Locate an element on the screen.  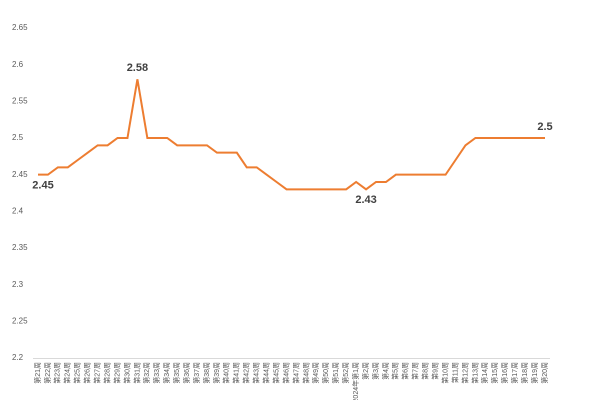
x-tick-label: 第19周 is located at coordinates (534, 373).